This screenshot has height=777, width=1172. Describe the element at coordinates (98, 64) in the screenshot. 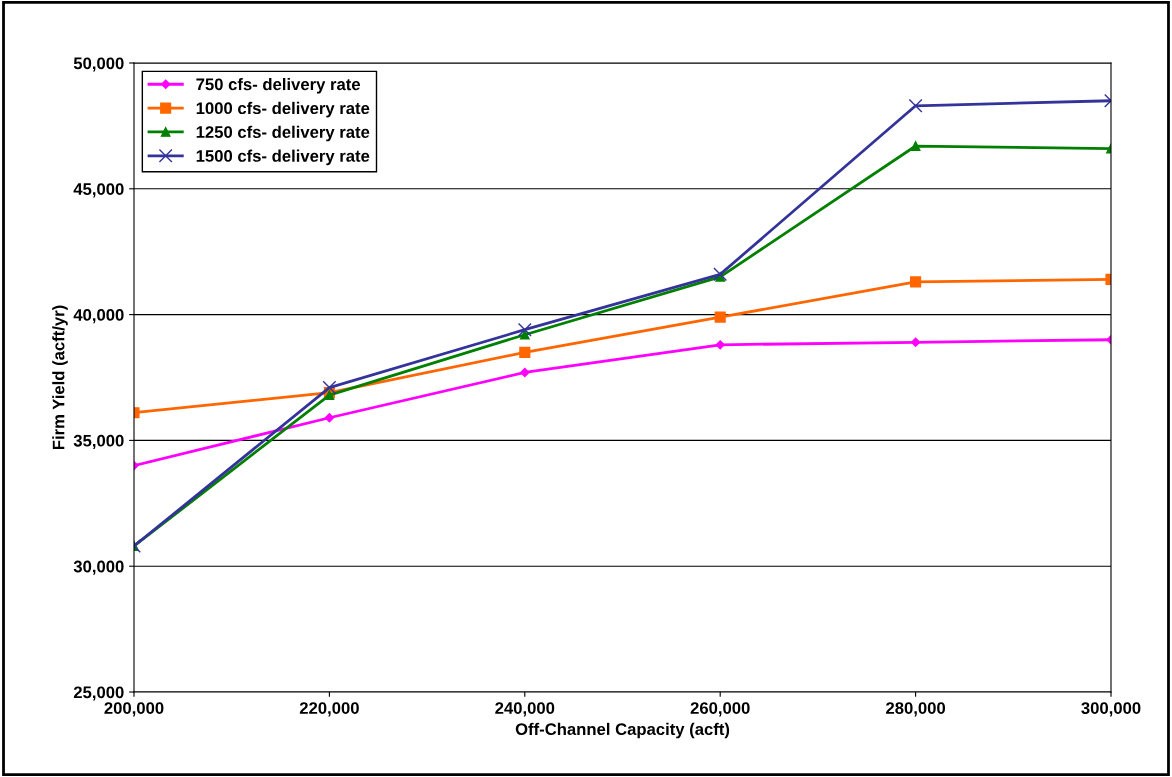

I see `y-tick-label: 50,000` at that location.